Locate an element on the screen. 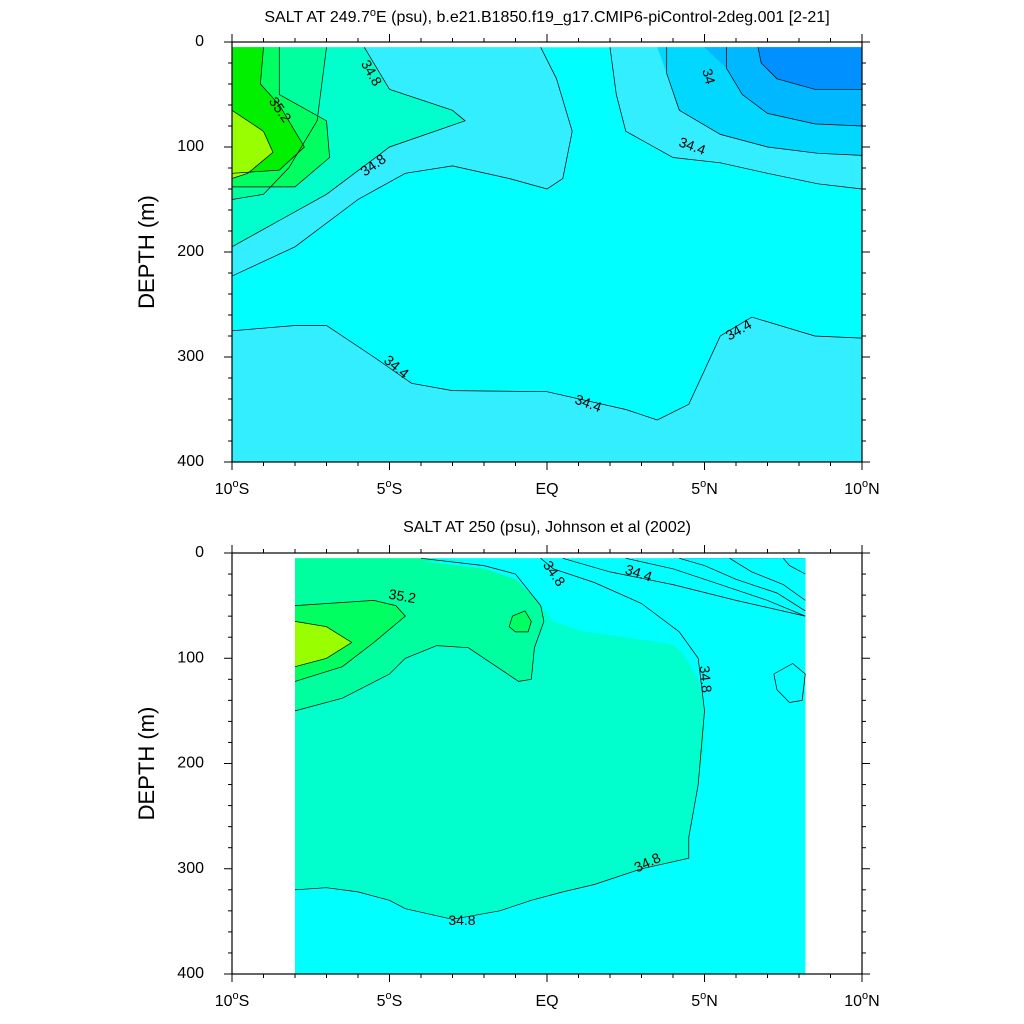 The image size is (1024, 1024). contour-label: 35.2 is located at coordinates (403, 596).